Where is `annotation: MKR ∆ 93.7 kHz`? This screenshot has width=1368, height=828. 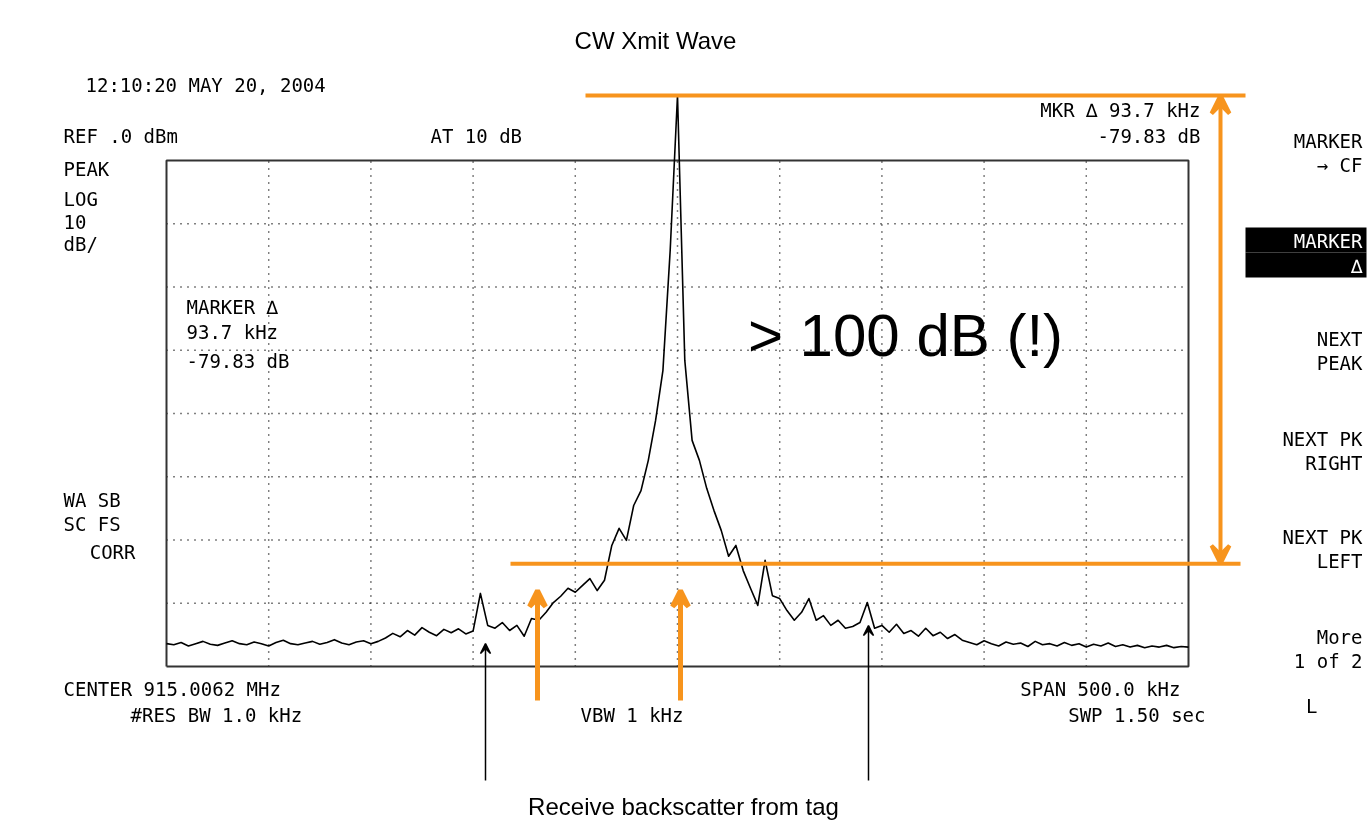
annotation: MKR ∆ 93.7 kHz is located at coordinates (1120, 109).